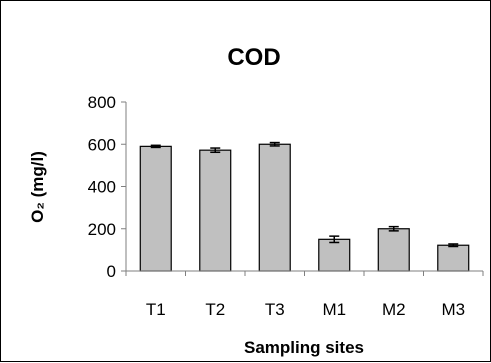  What do you see at coordinates (155, 208) in the screenshot?
I see `bar-t1` at bounding box center [155, 208].